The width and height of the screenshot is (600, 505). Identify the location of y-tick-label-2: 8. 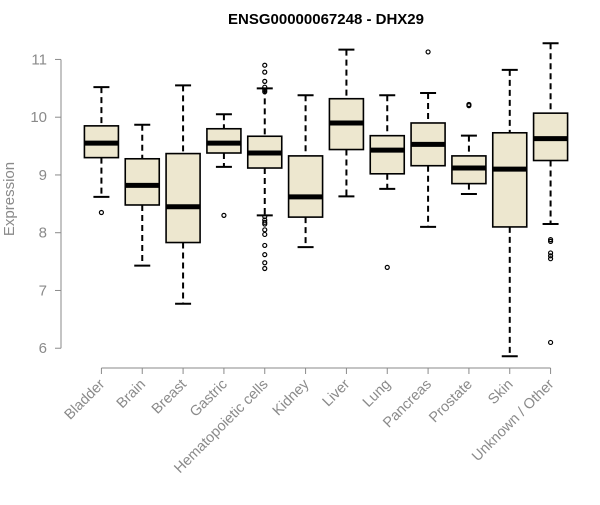
(43, 233).